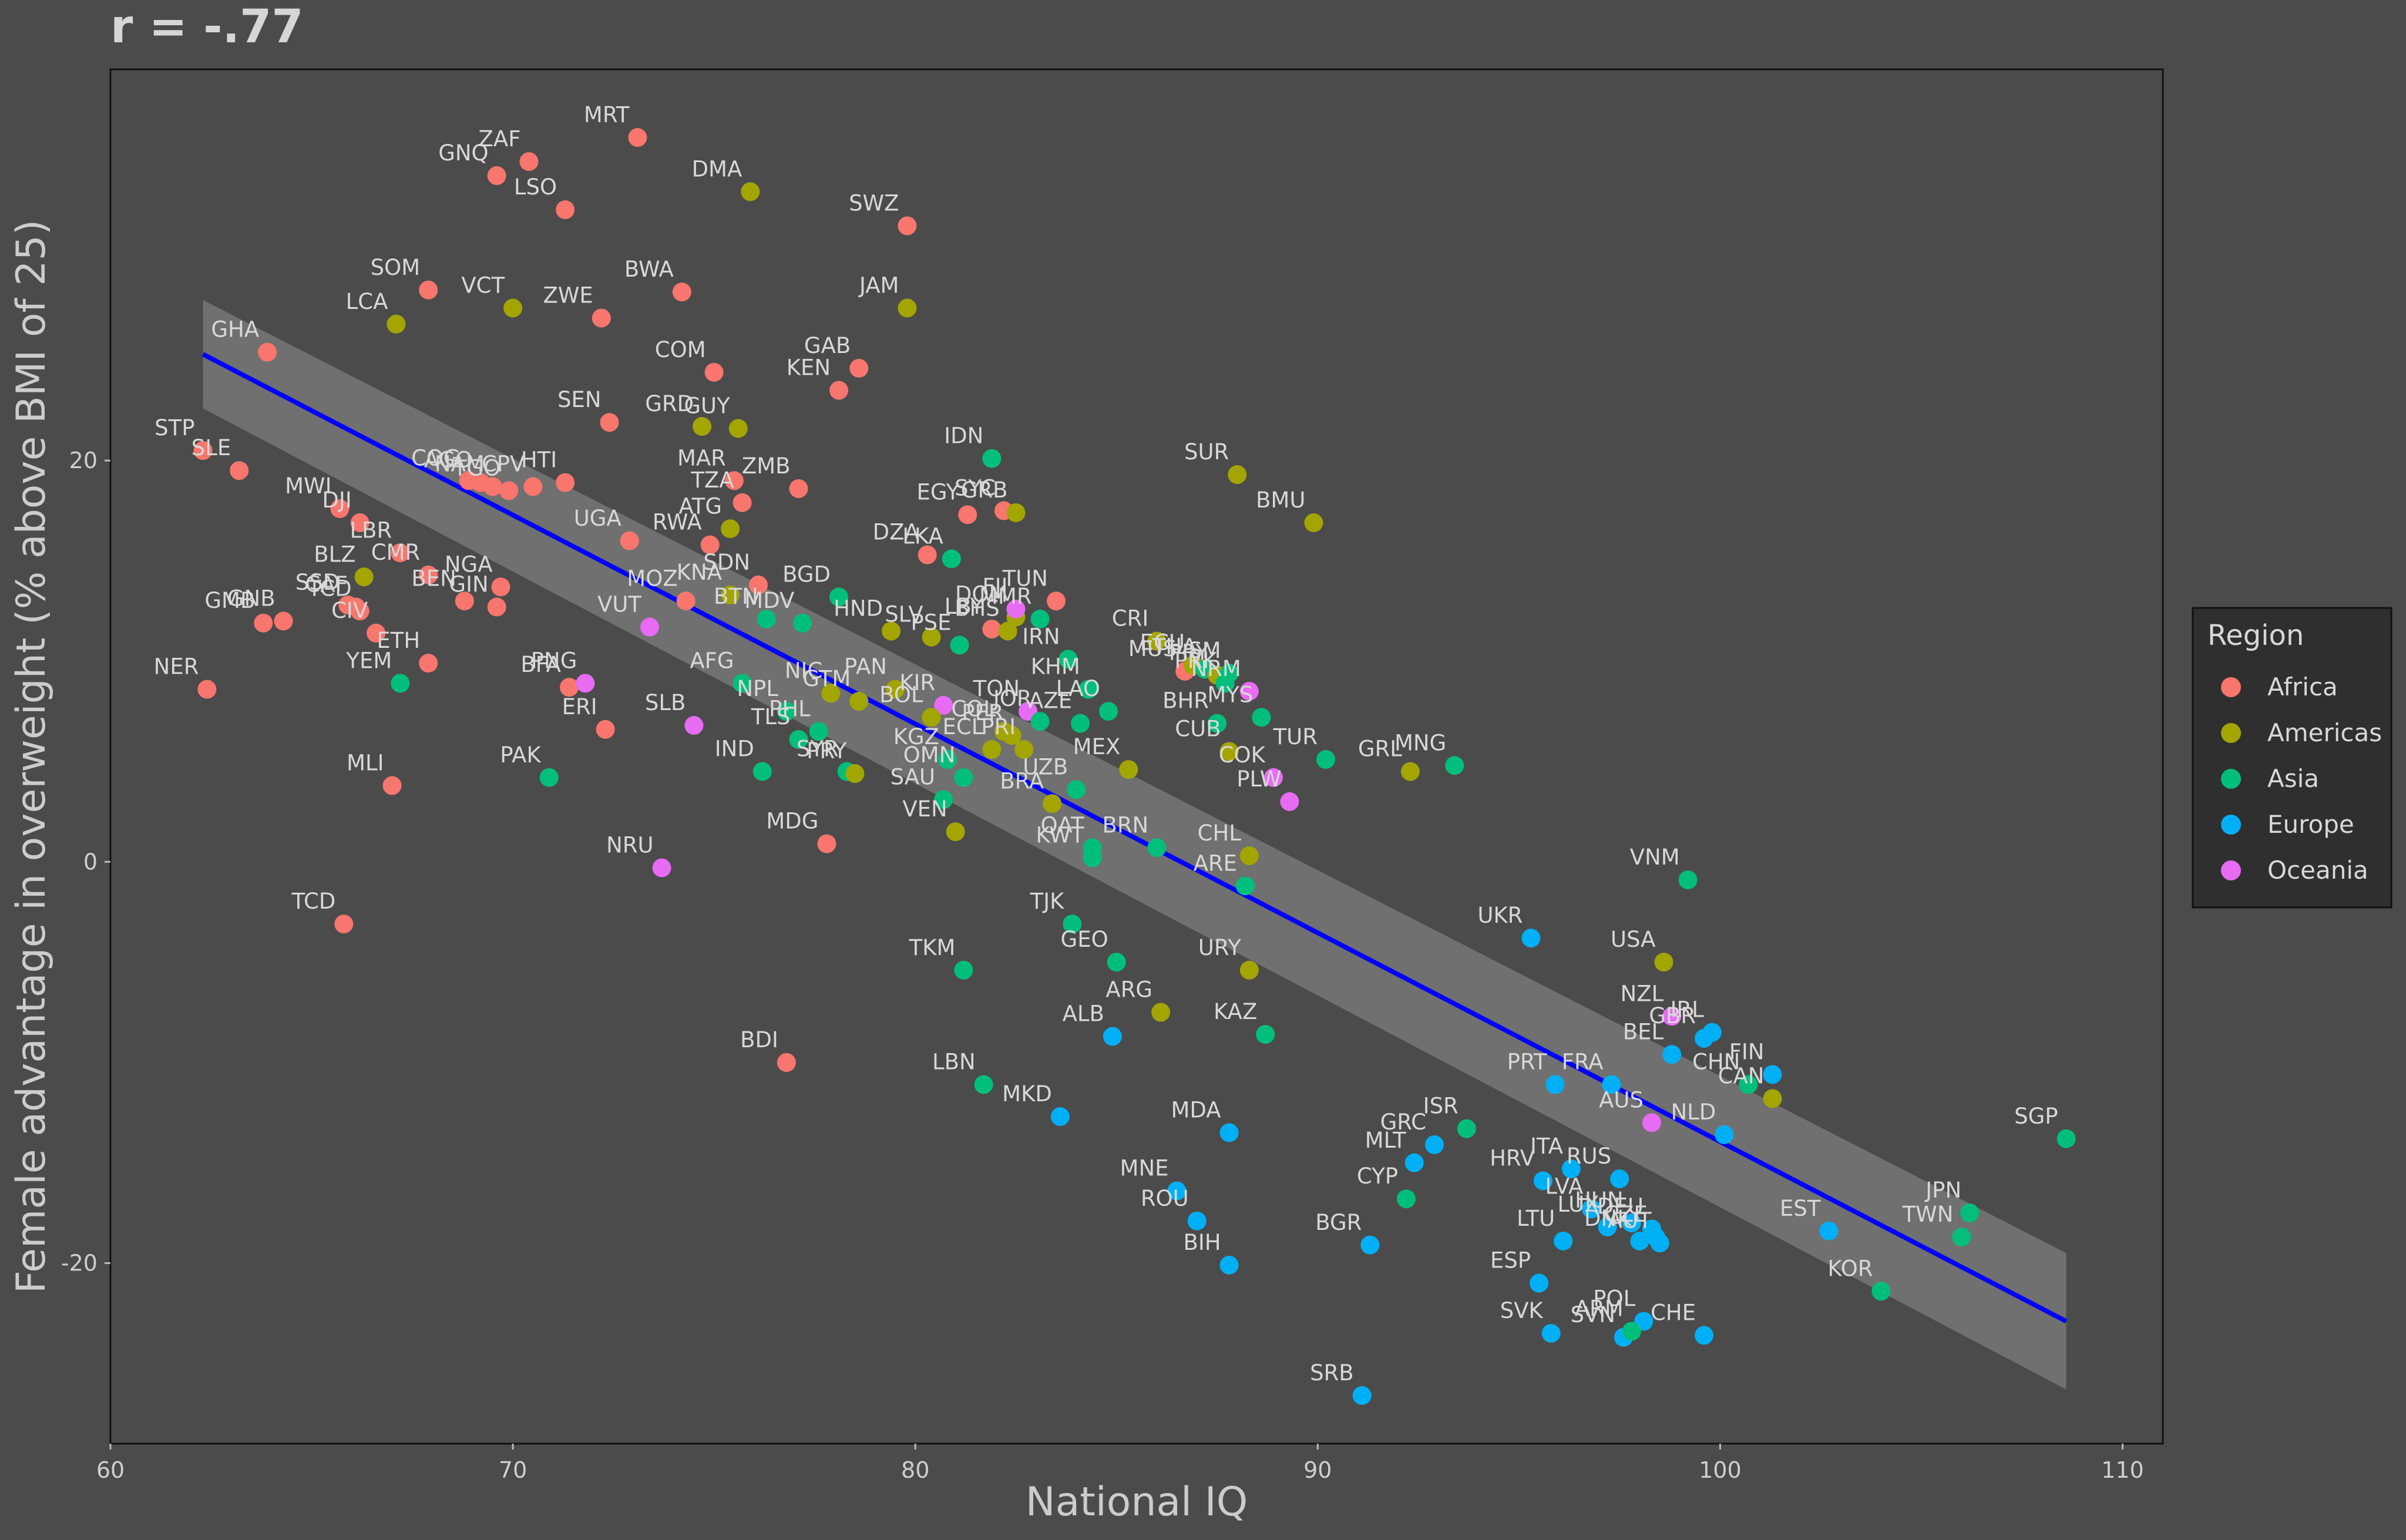  I want to click on point-label: ITA, so click(1546, 1146).